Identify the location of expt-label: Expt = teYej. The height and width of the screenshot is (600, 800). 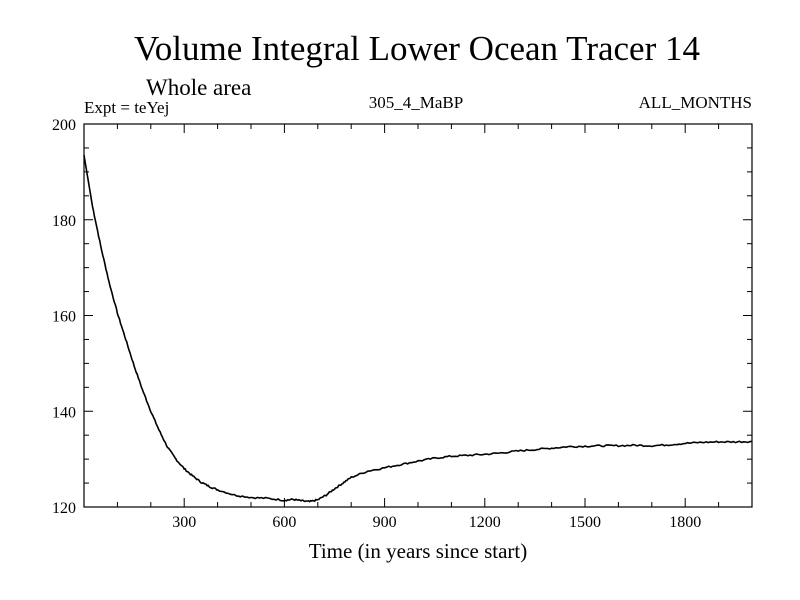
(126, 107).